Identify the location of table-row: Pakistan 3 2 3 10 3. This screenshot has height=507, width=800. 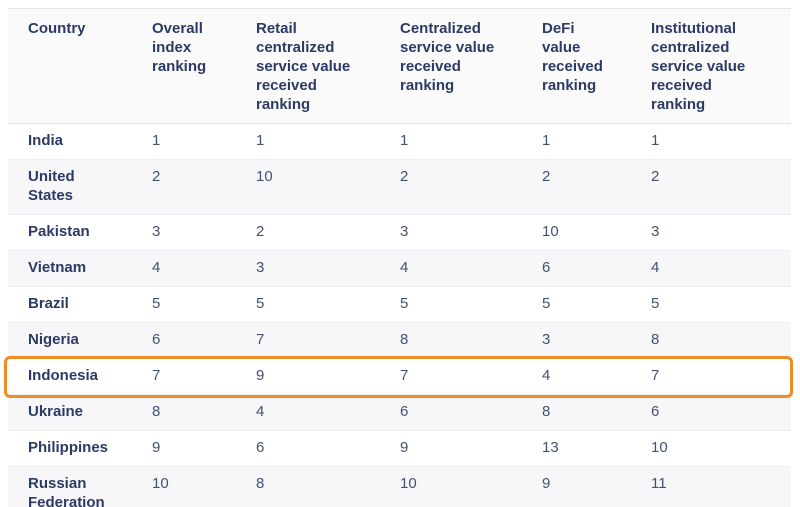
(399, 232).